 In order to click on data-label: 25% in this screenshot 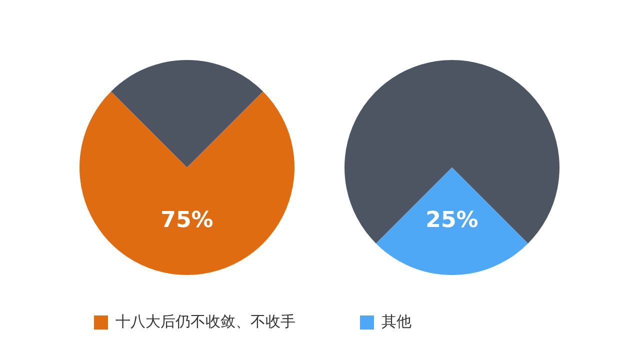, I will do `click(452, 220)`.